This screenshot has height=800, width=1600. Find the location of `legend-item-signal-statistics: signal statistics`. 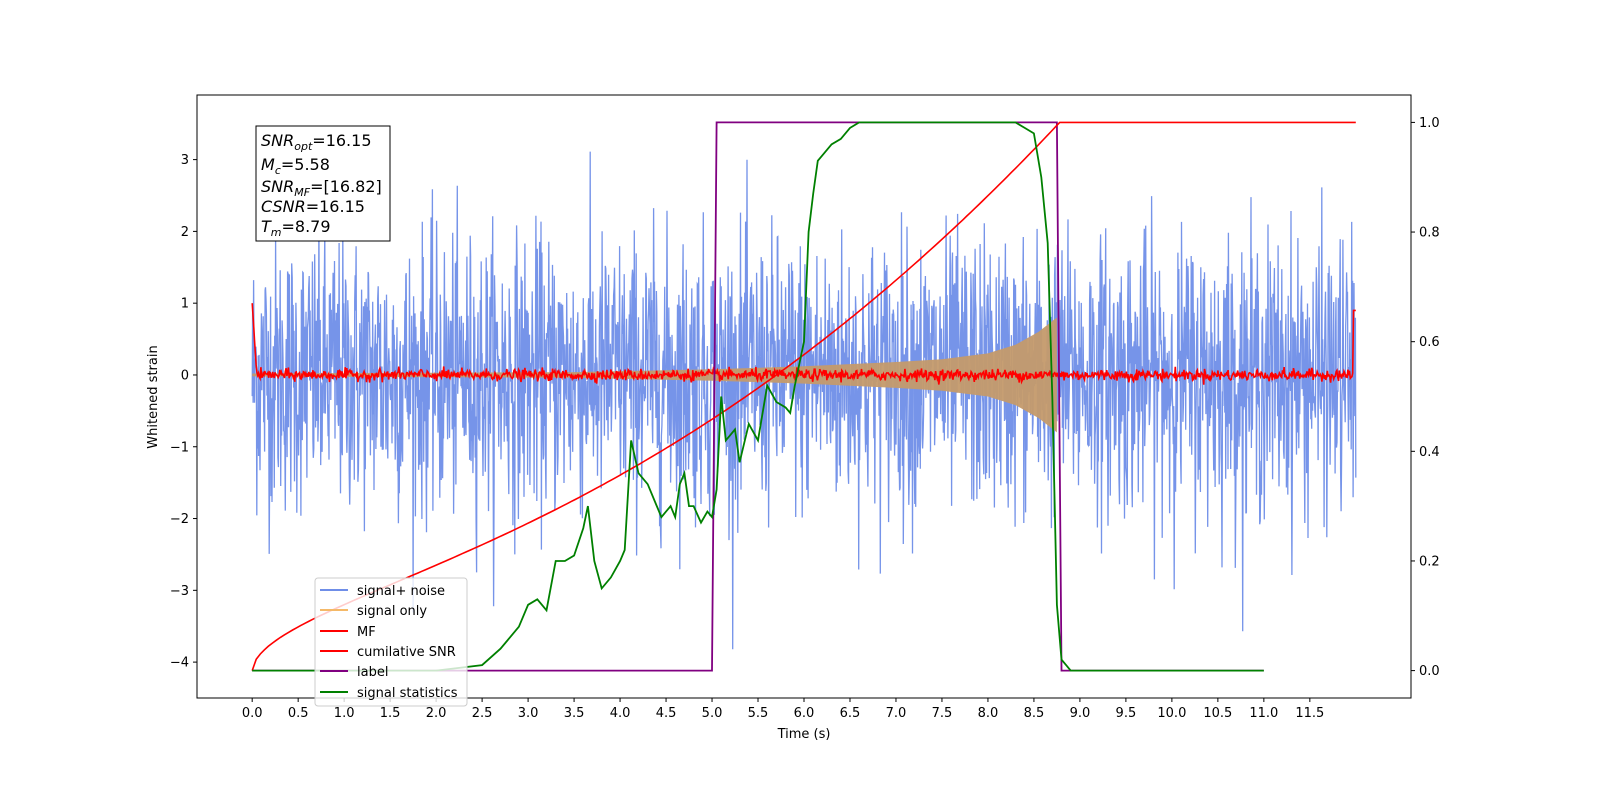

legend-item-signal-statistics: signal statistics is located at coordinates (389, 693).